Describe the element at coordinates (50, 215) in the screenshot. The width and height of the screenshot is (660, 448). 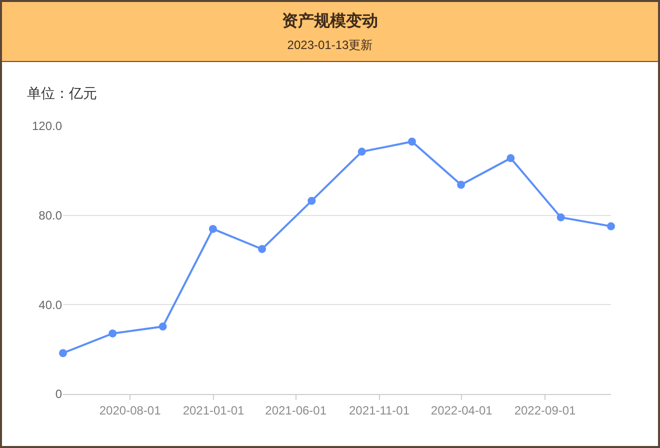
I see `y-tick-label: 80.0` at that location.